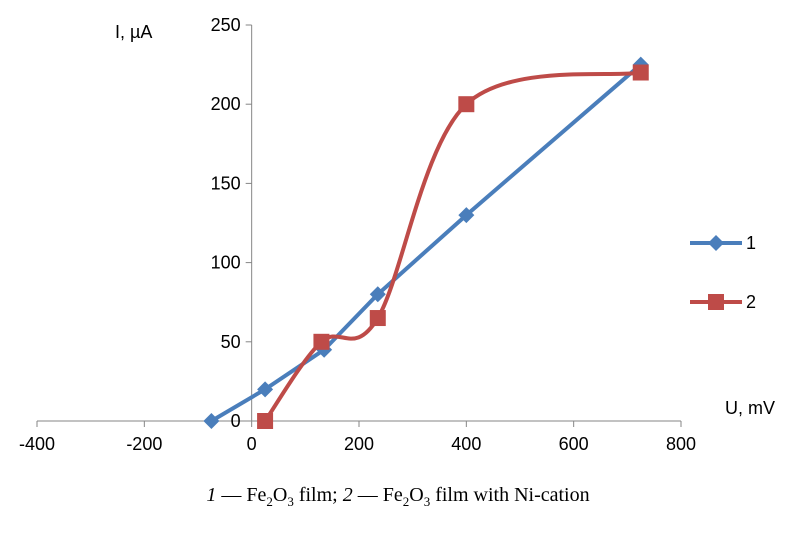 This screenshot has width=796, height=533. I want to click on x-tick-label: 200, so click(359, 444).